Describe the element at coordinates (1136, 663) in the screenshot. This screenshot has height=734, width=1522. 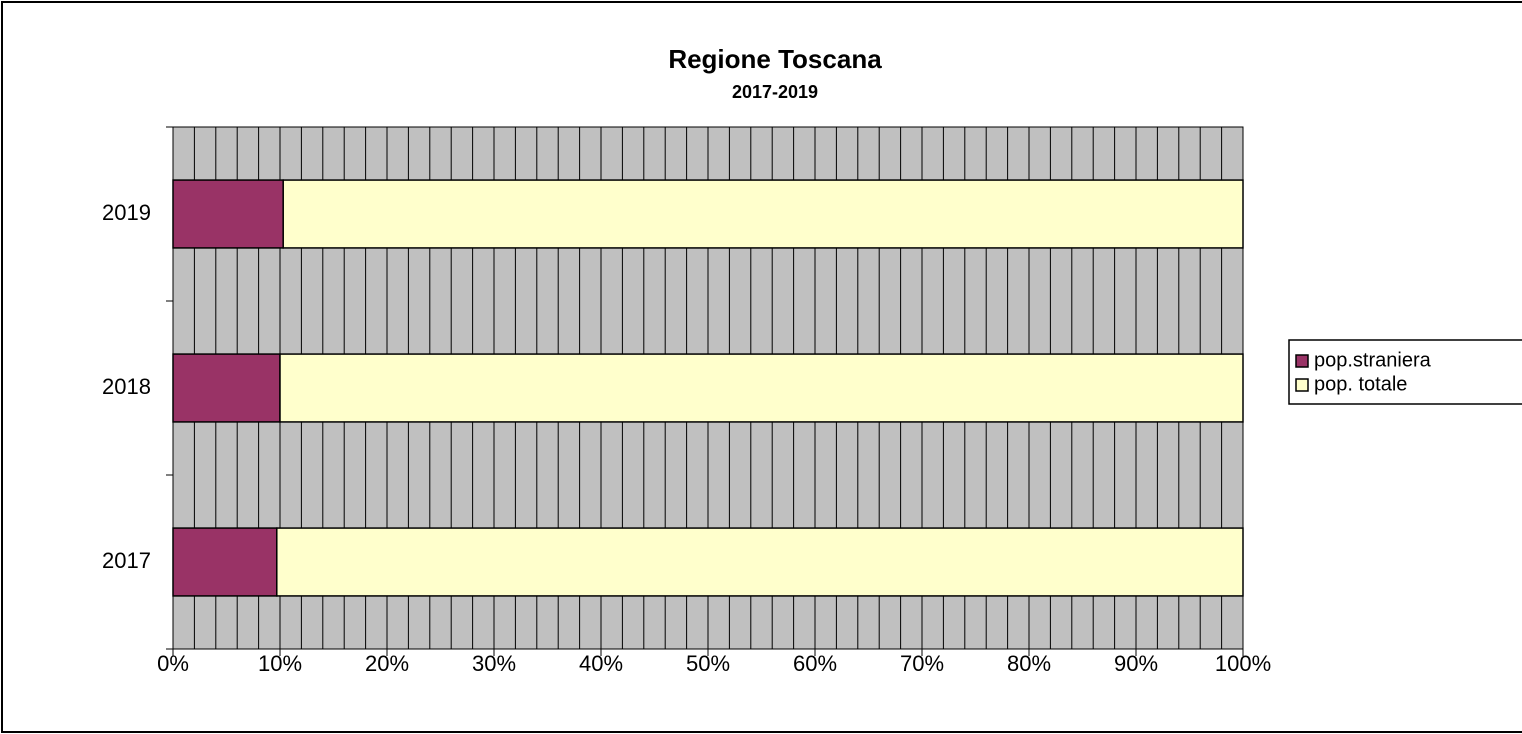
I see `x-tick-label: 90%` at that location.